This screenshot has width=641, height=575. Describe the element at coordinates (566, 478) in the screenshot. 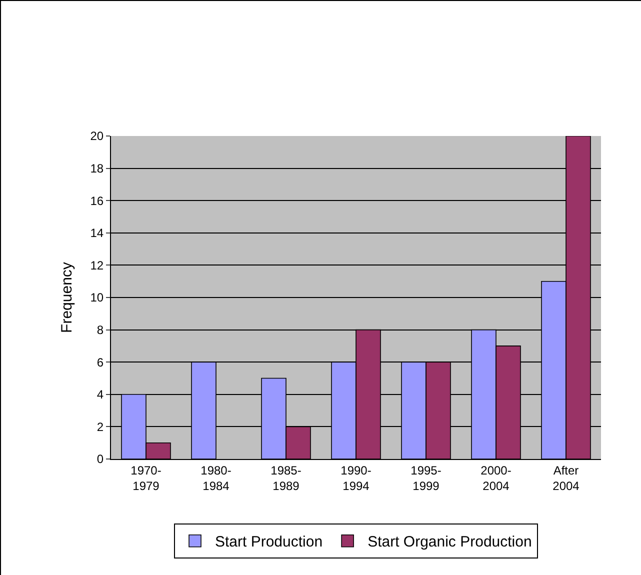

I see `x-tick-label: After 2004` at that location.